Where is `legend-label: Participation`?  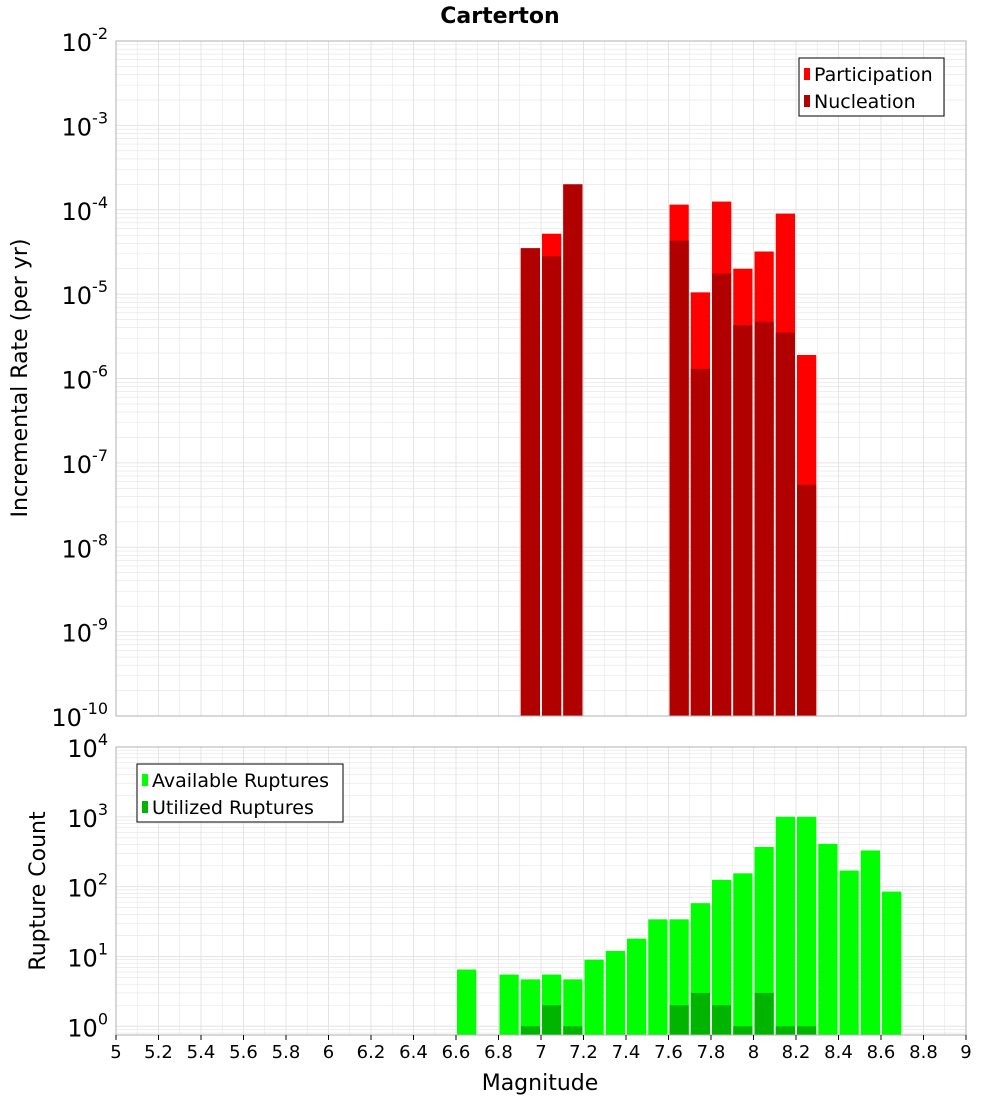
legend-label: Participation is located at coordinates (873, 75).